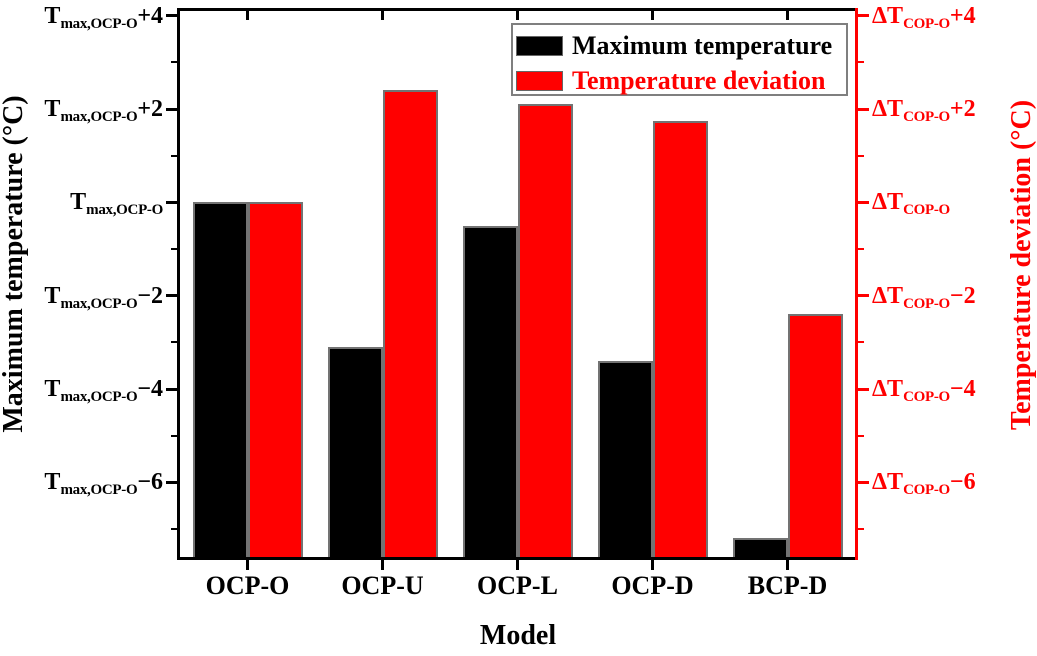  What do you see at coordinates (539, 46) in the screenshot?
I see `legend-swatch-black` at bounding box center [539, 46].